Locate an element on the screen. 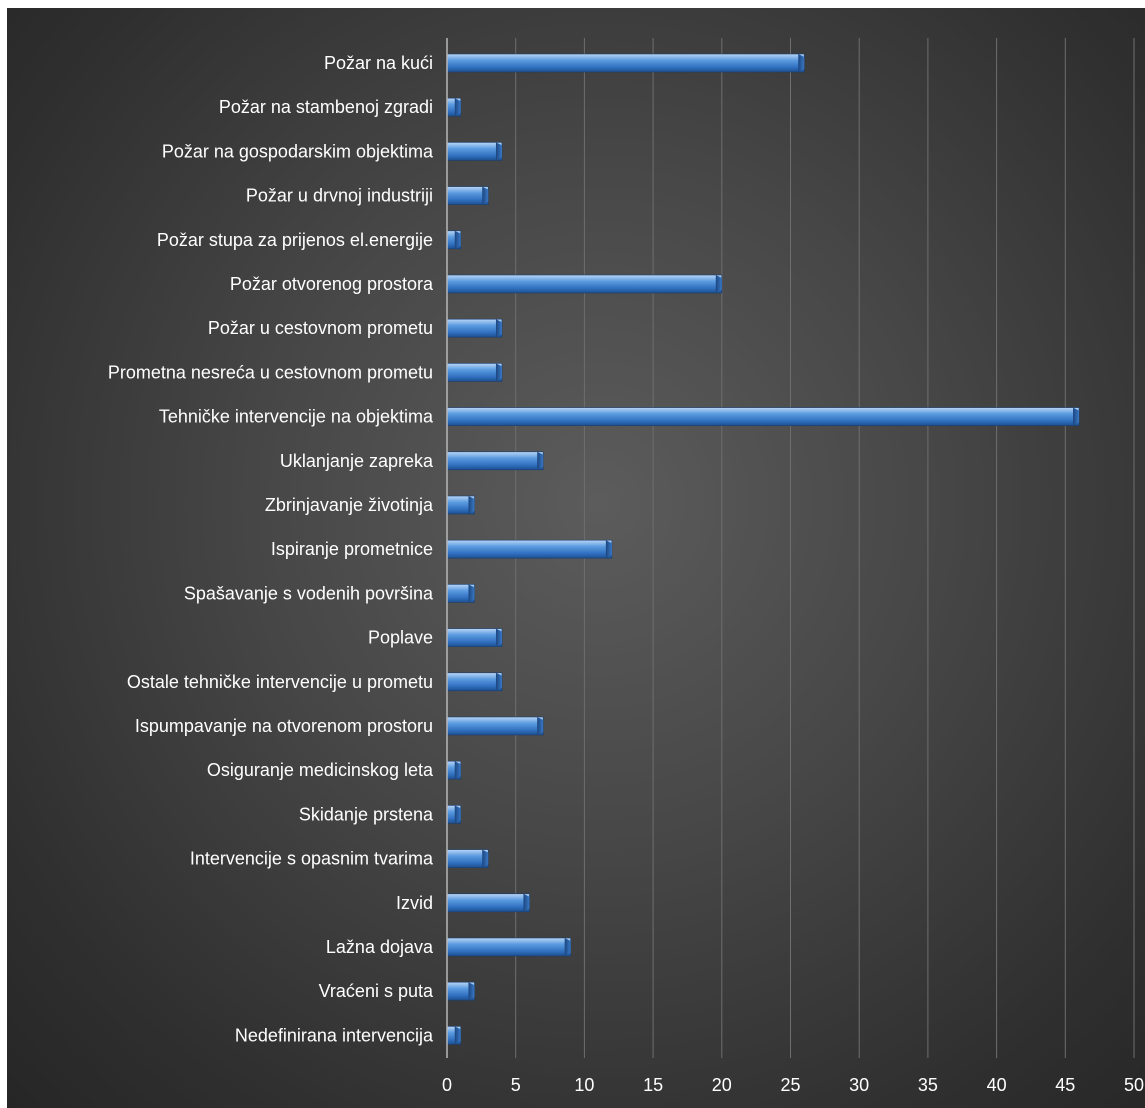 The image size is (1145, 1108). category-label: Požar otvorenog prostora is located at coordinates (332, 284).